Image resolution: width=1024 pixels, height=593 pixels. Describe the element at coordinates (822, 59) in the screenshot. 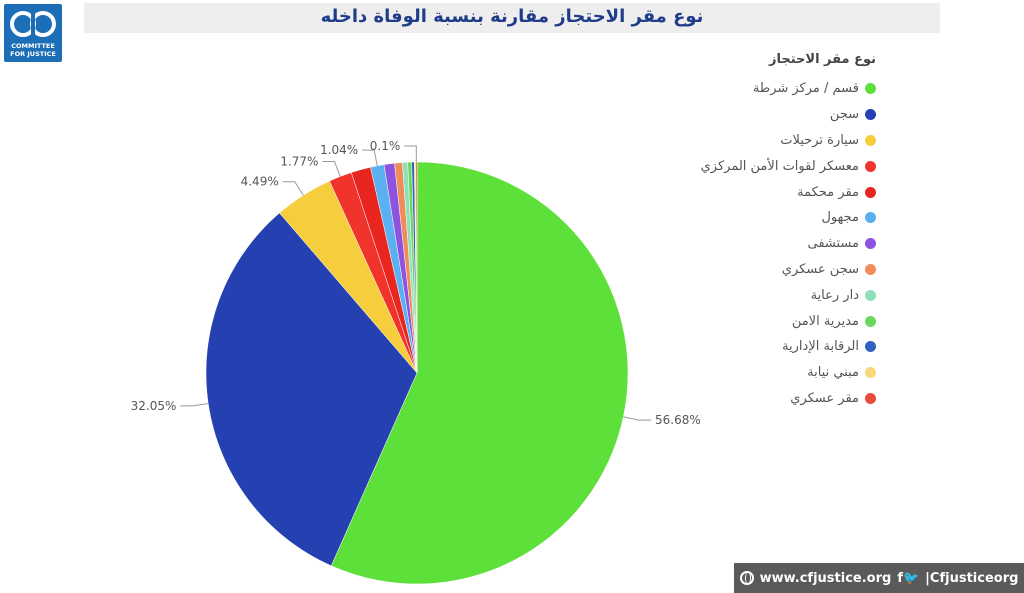

I see `legend-title: نوع مقر الاحتجاز` at that location.